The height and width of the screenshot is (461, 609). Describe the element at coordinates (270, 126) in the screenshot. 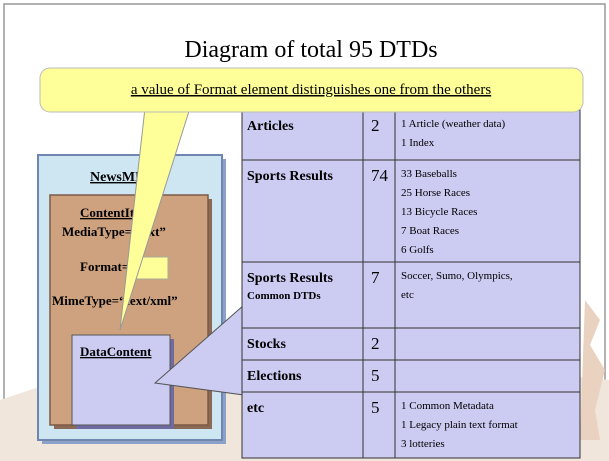

I see `row-name: Articles` at that location.